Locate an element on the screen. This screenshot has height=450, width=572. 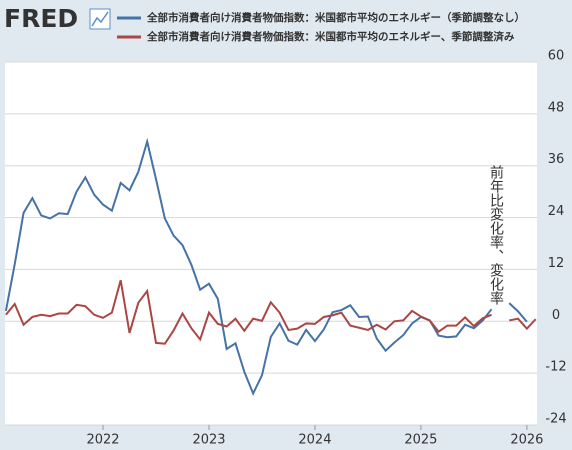
x-tick-label: 2025 is located at coordinates (420, 440).